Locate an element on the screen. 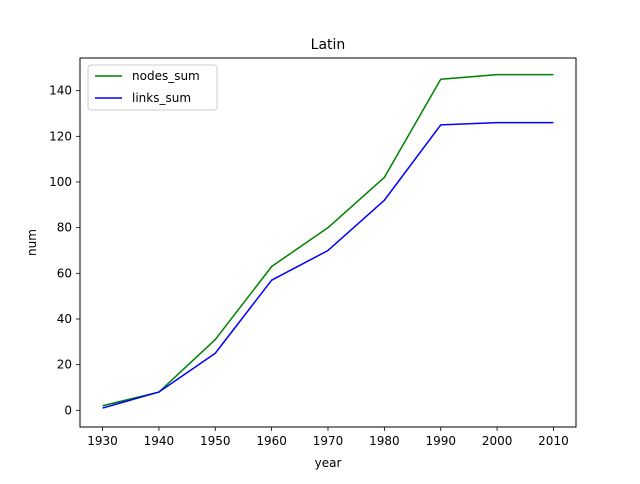 Image resolution: width=640 pixels, height=484 pixels. x-tick-label: 1950 is located at coordinates (215, 441).